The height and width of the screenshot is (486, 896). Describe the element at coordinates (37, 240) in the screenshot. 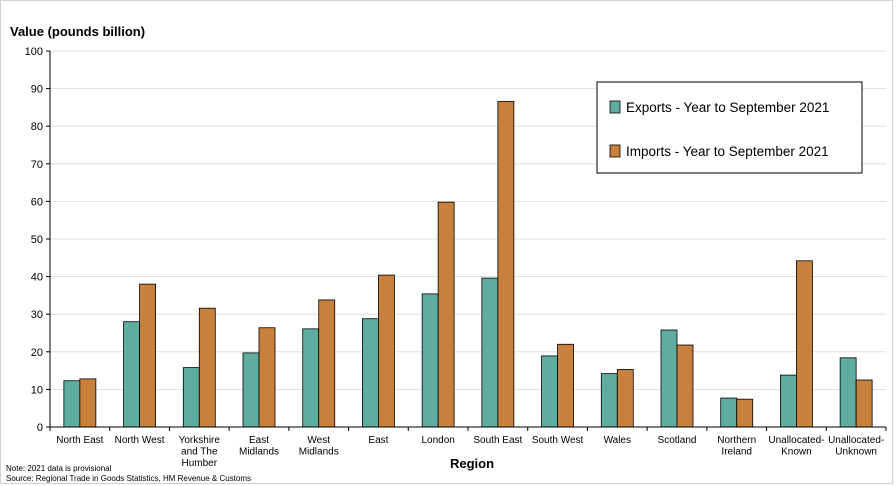

I see `y-tick-label: 50` at that location.